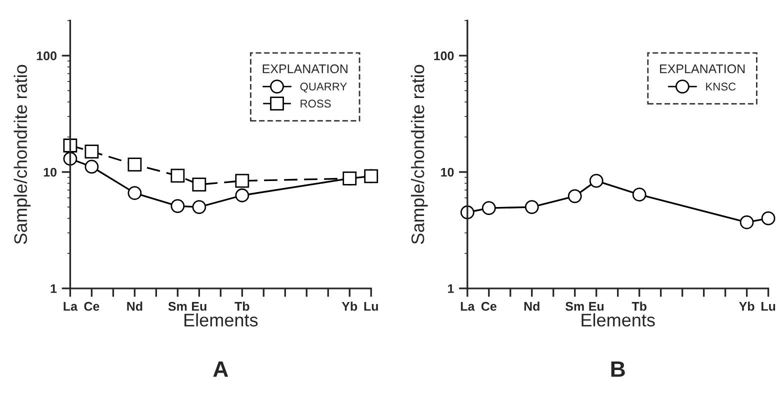 Image resolution: width=780 pixels, height=412 pixels. What do you see at coordinates (220, 369) in the screenshot?
I see `text: A` at bounding box center [220, 369].